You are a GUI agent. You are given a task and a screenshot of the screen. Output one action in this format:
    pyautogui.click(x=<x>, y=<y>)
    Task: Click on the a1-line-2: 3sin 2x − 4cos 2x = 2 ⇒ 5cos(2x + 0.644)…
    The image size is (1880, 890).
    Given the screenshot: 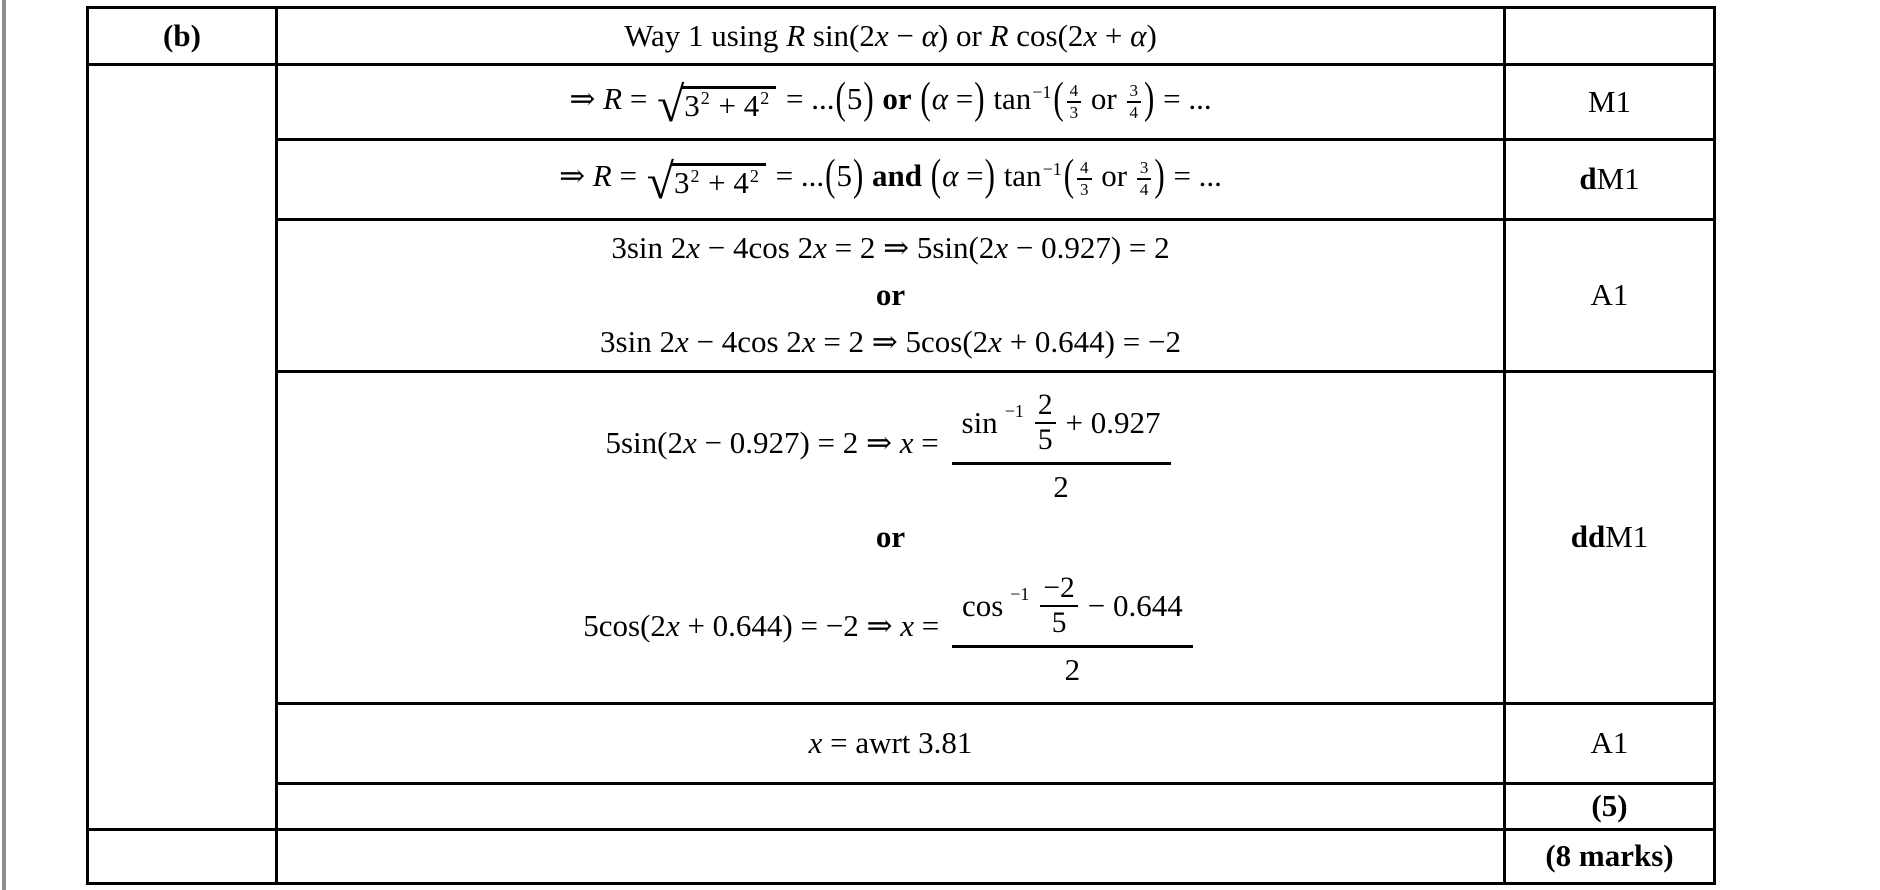 What is the action you would take?
    pyautogui.click(x=890, y=341)
    